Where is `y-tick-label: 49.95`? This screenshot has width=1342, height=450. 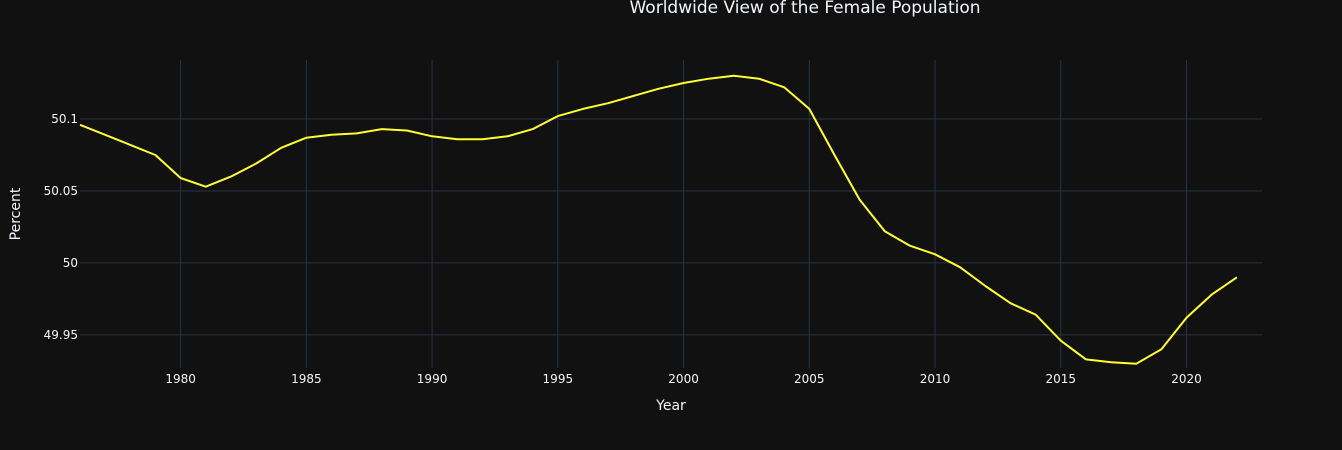 y-tick-label: 49.95 is located at coordinates (61, 335).